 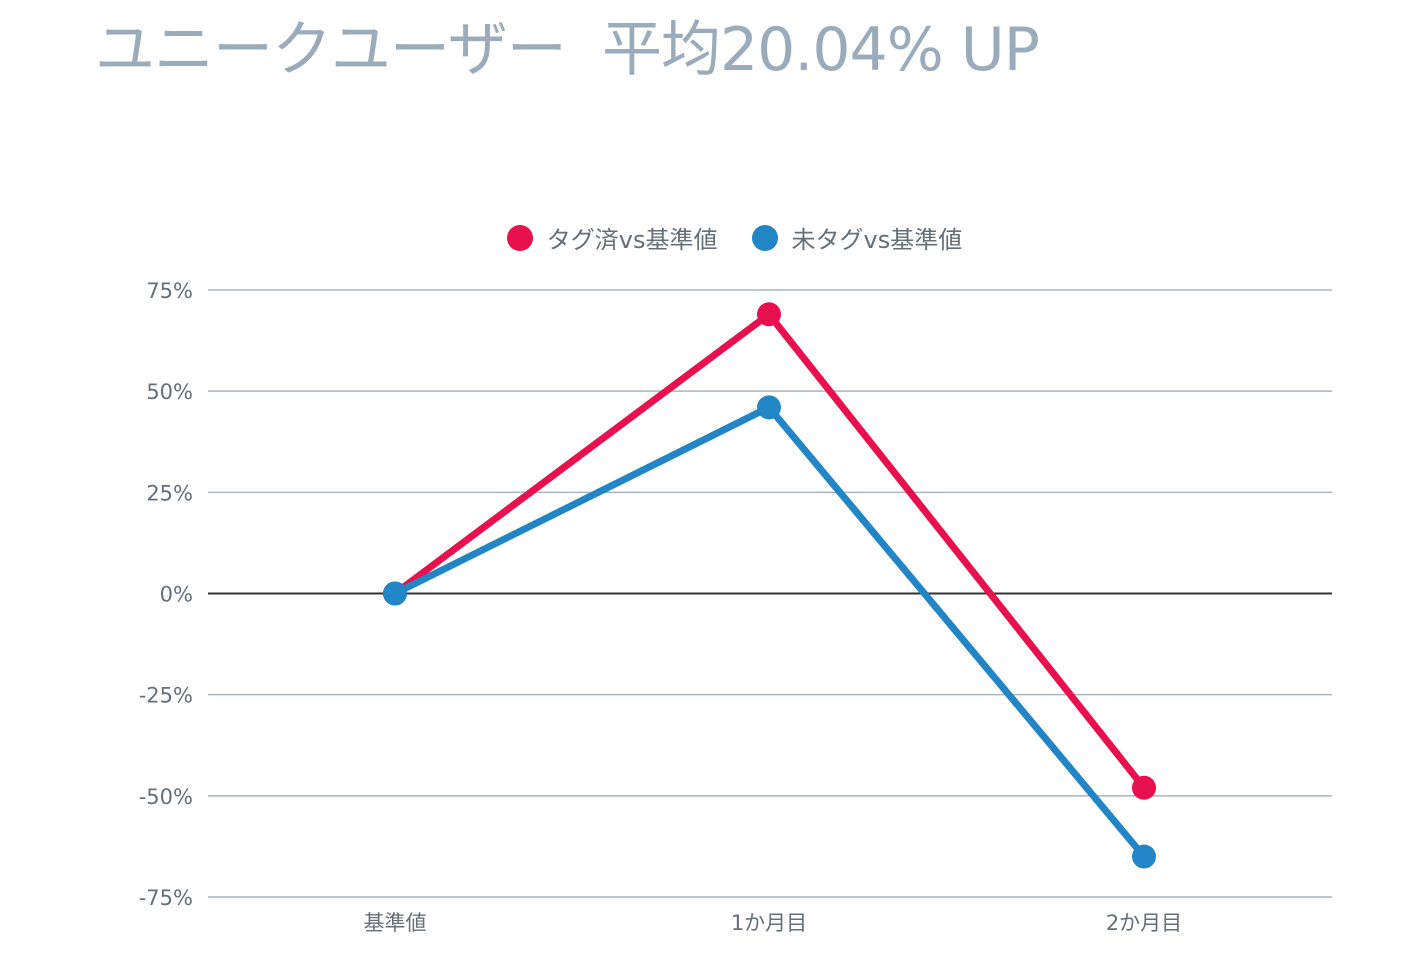 I want to click on x-axis-tick-labels: 基準値 1か月目 2か月目, so click(x=773, y=923).